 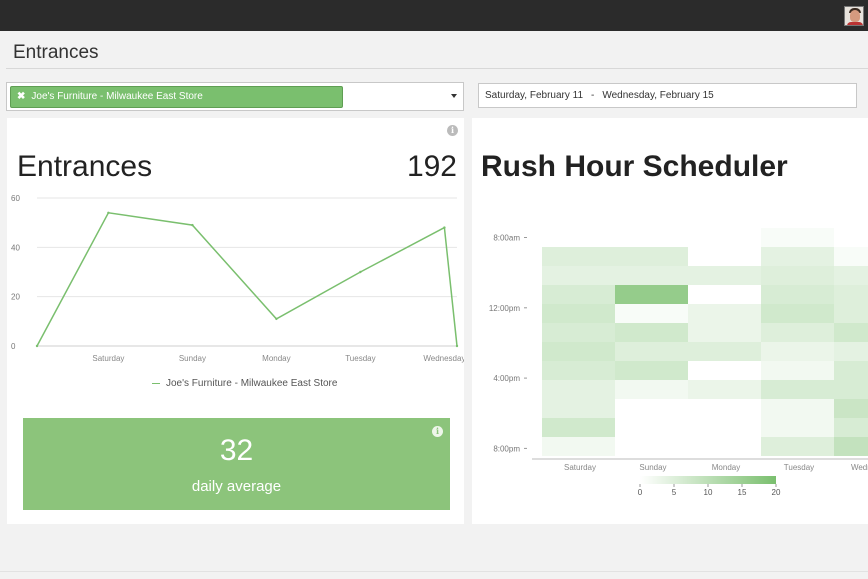 I want to click on scale-tick-label: 5, so click(x=674, y=492).